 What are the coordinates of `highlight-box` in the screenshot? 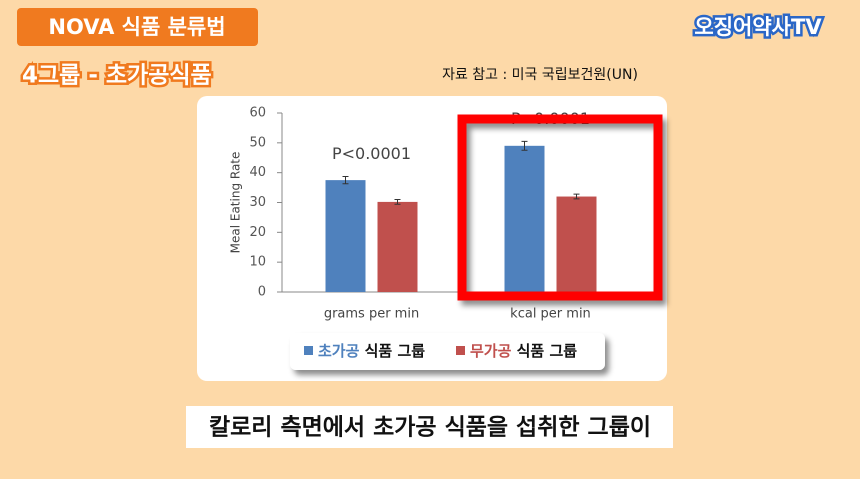 It's located at (560, 207).